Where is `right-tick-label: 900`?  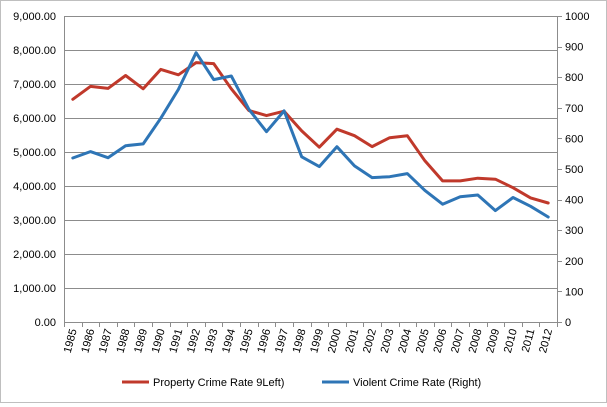 right-tick-label: 900 is located at coordinates (574, 48).